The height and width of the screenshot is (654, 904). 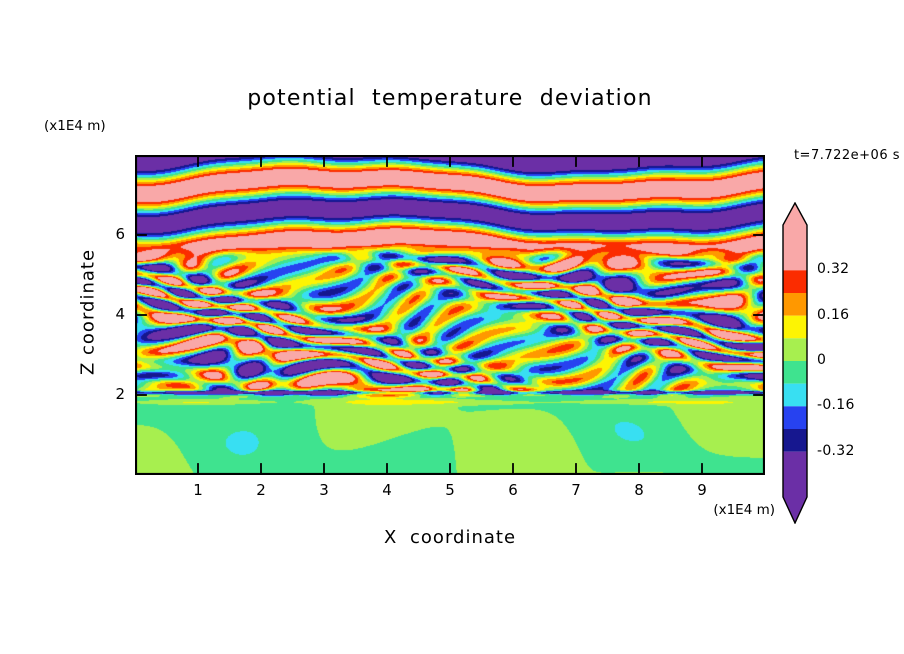 I want to click on x-axis-label: X coordinate, so click(x=450, y=537).